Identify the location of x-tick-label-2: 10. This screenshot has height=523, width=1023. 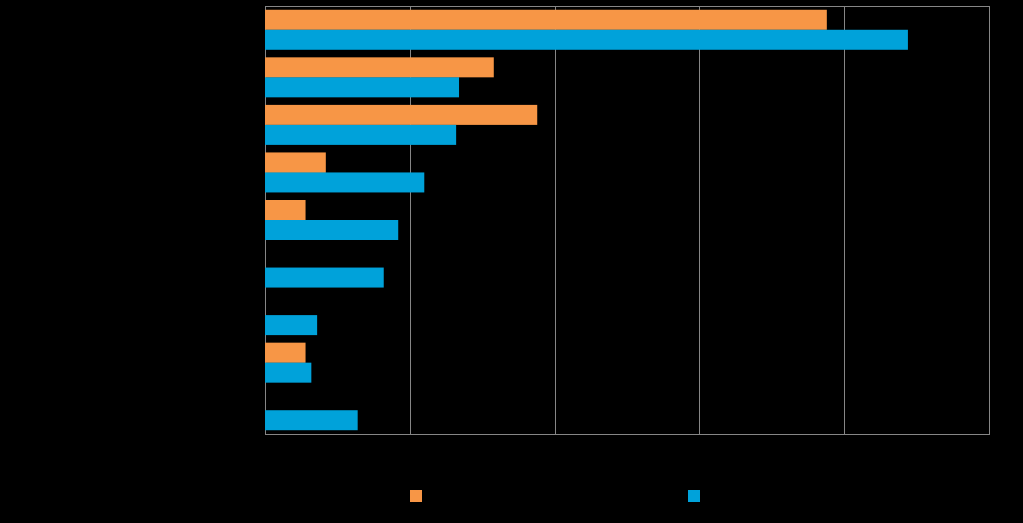
(554, 449).